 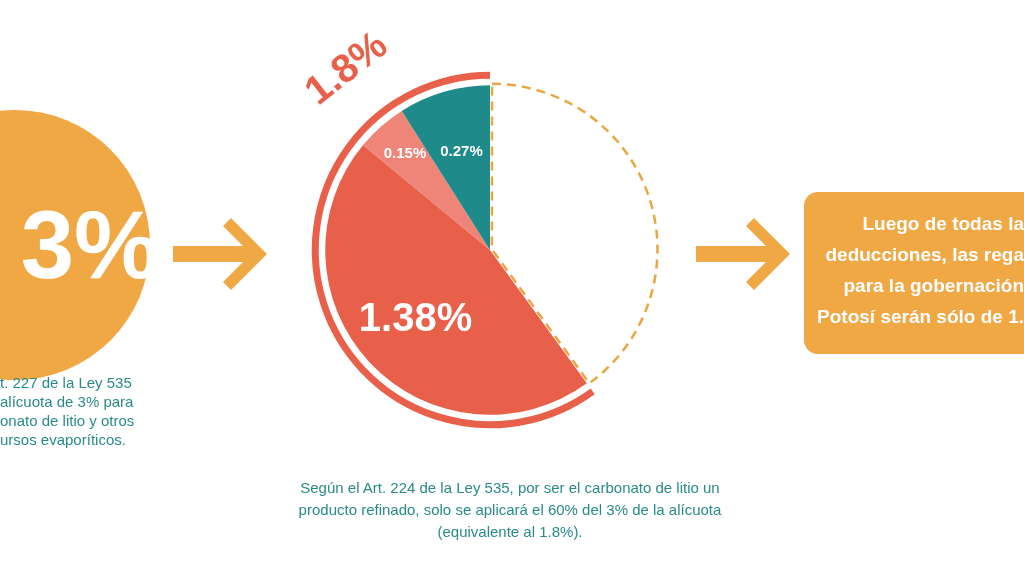 I want to click on text: Luego de todas la deducciones, las rega para la gobernación Potosí serán sólo de 1., so click(x=920, y=270).